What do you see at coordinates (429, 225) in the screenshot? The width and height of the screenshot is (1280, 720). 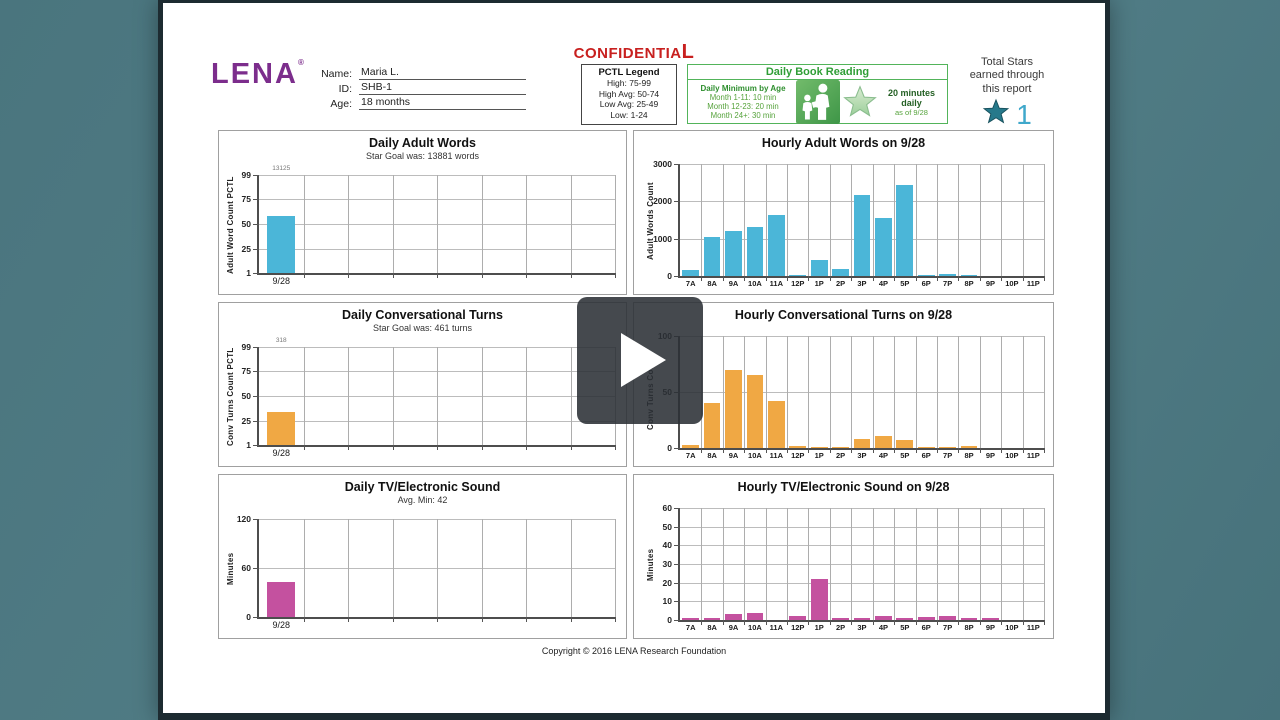 I see `plot-area: 1 25 50 75 99 9/28 13125` at bounding box center [429, 225].